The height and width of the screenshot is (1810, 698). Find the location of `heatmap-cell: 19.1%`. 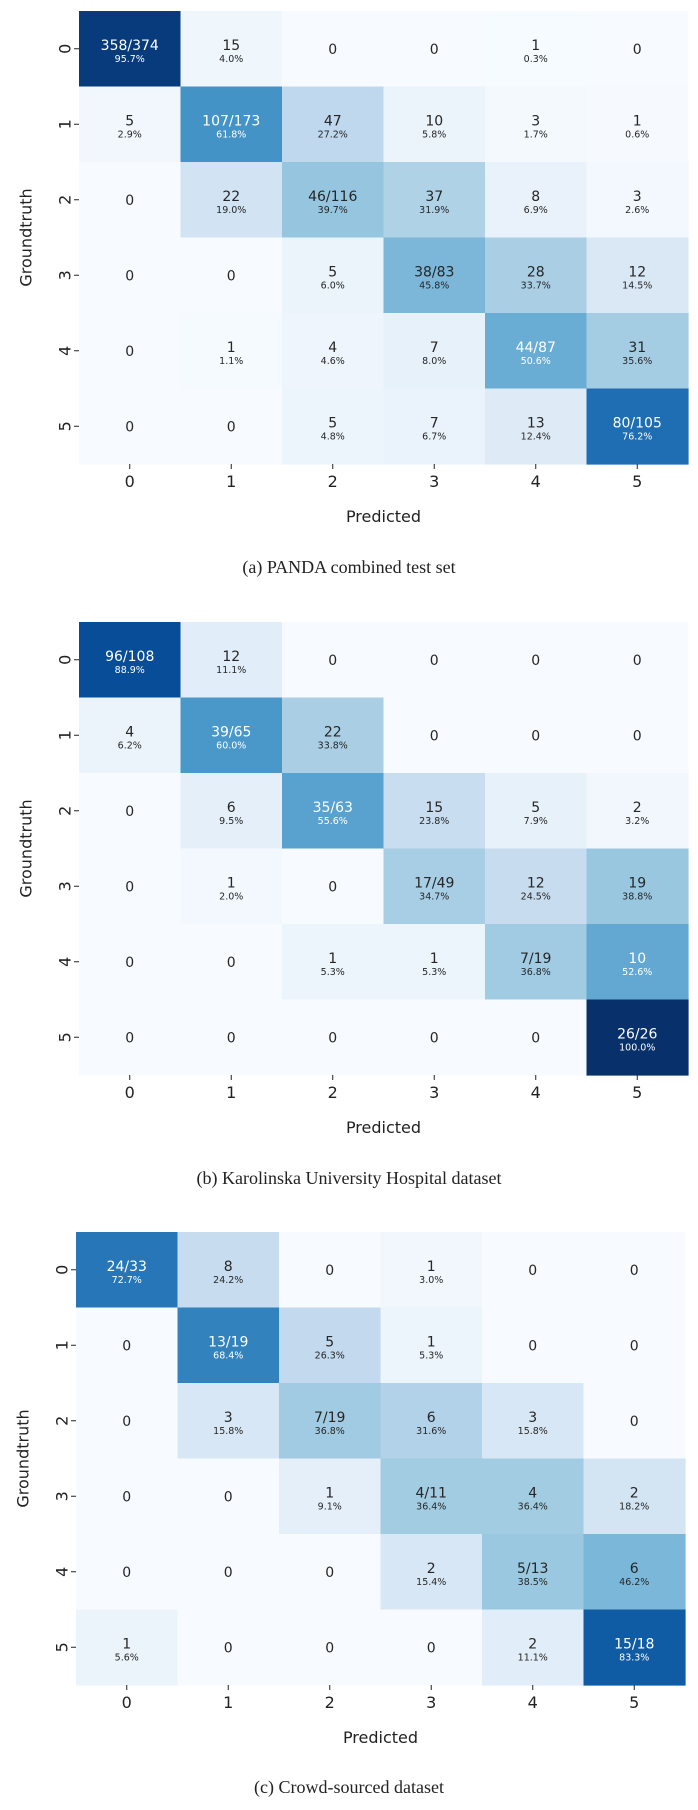

heatmap-cell: 19.1% is located at coordinates (330, 1496).